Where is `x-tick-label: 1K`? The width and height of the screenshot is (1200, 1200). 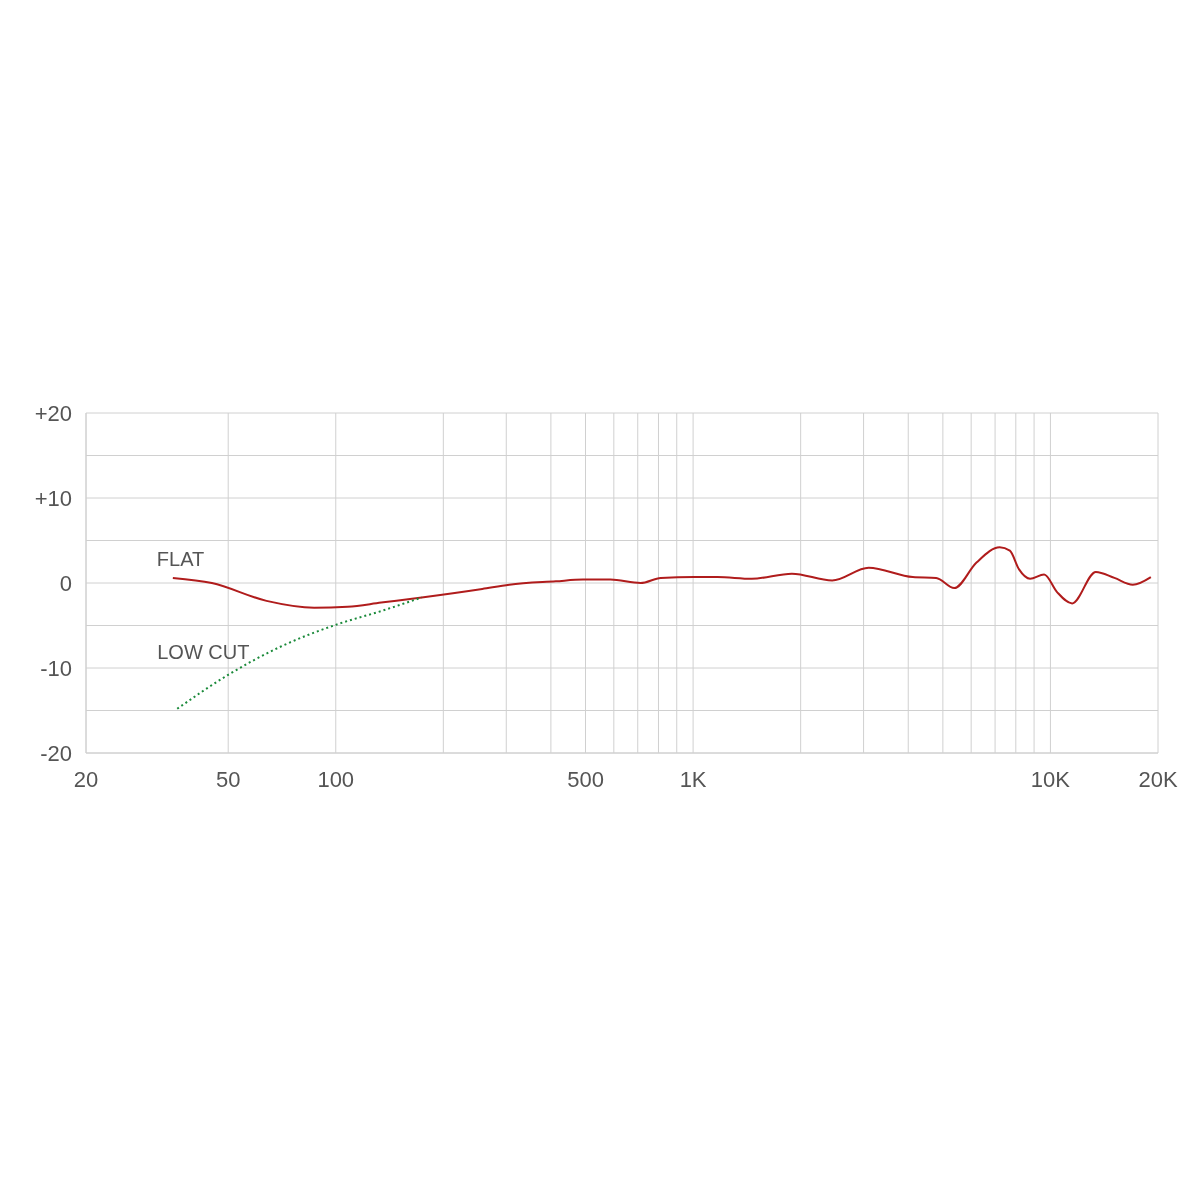 x-tick-label: 1K is located at coordinates (693, 779).